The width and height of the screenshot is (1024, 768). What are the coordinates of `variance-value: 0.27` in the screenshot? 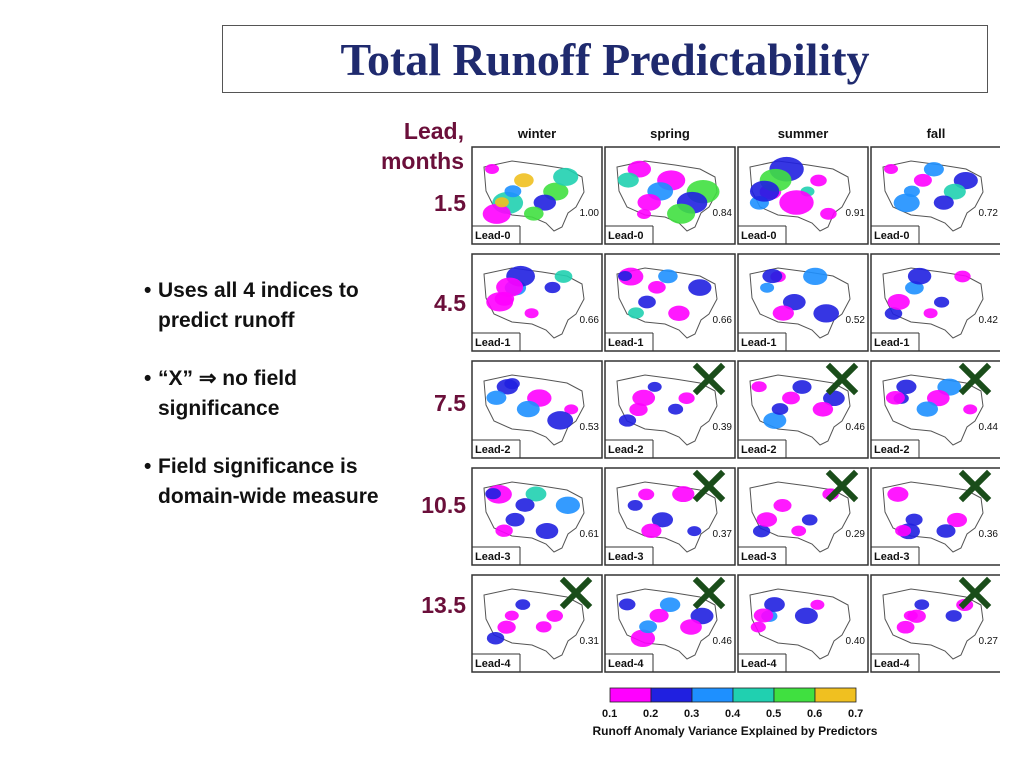 It's located at (989, 641).